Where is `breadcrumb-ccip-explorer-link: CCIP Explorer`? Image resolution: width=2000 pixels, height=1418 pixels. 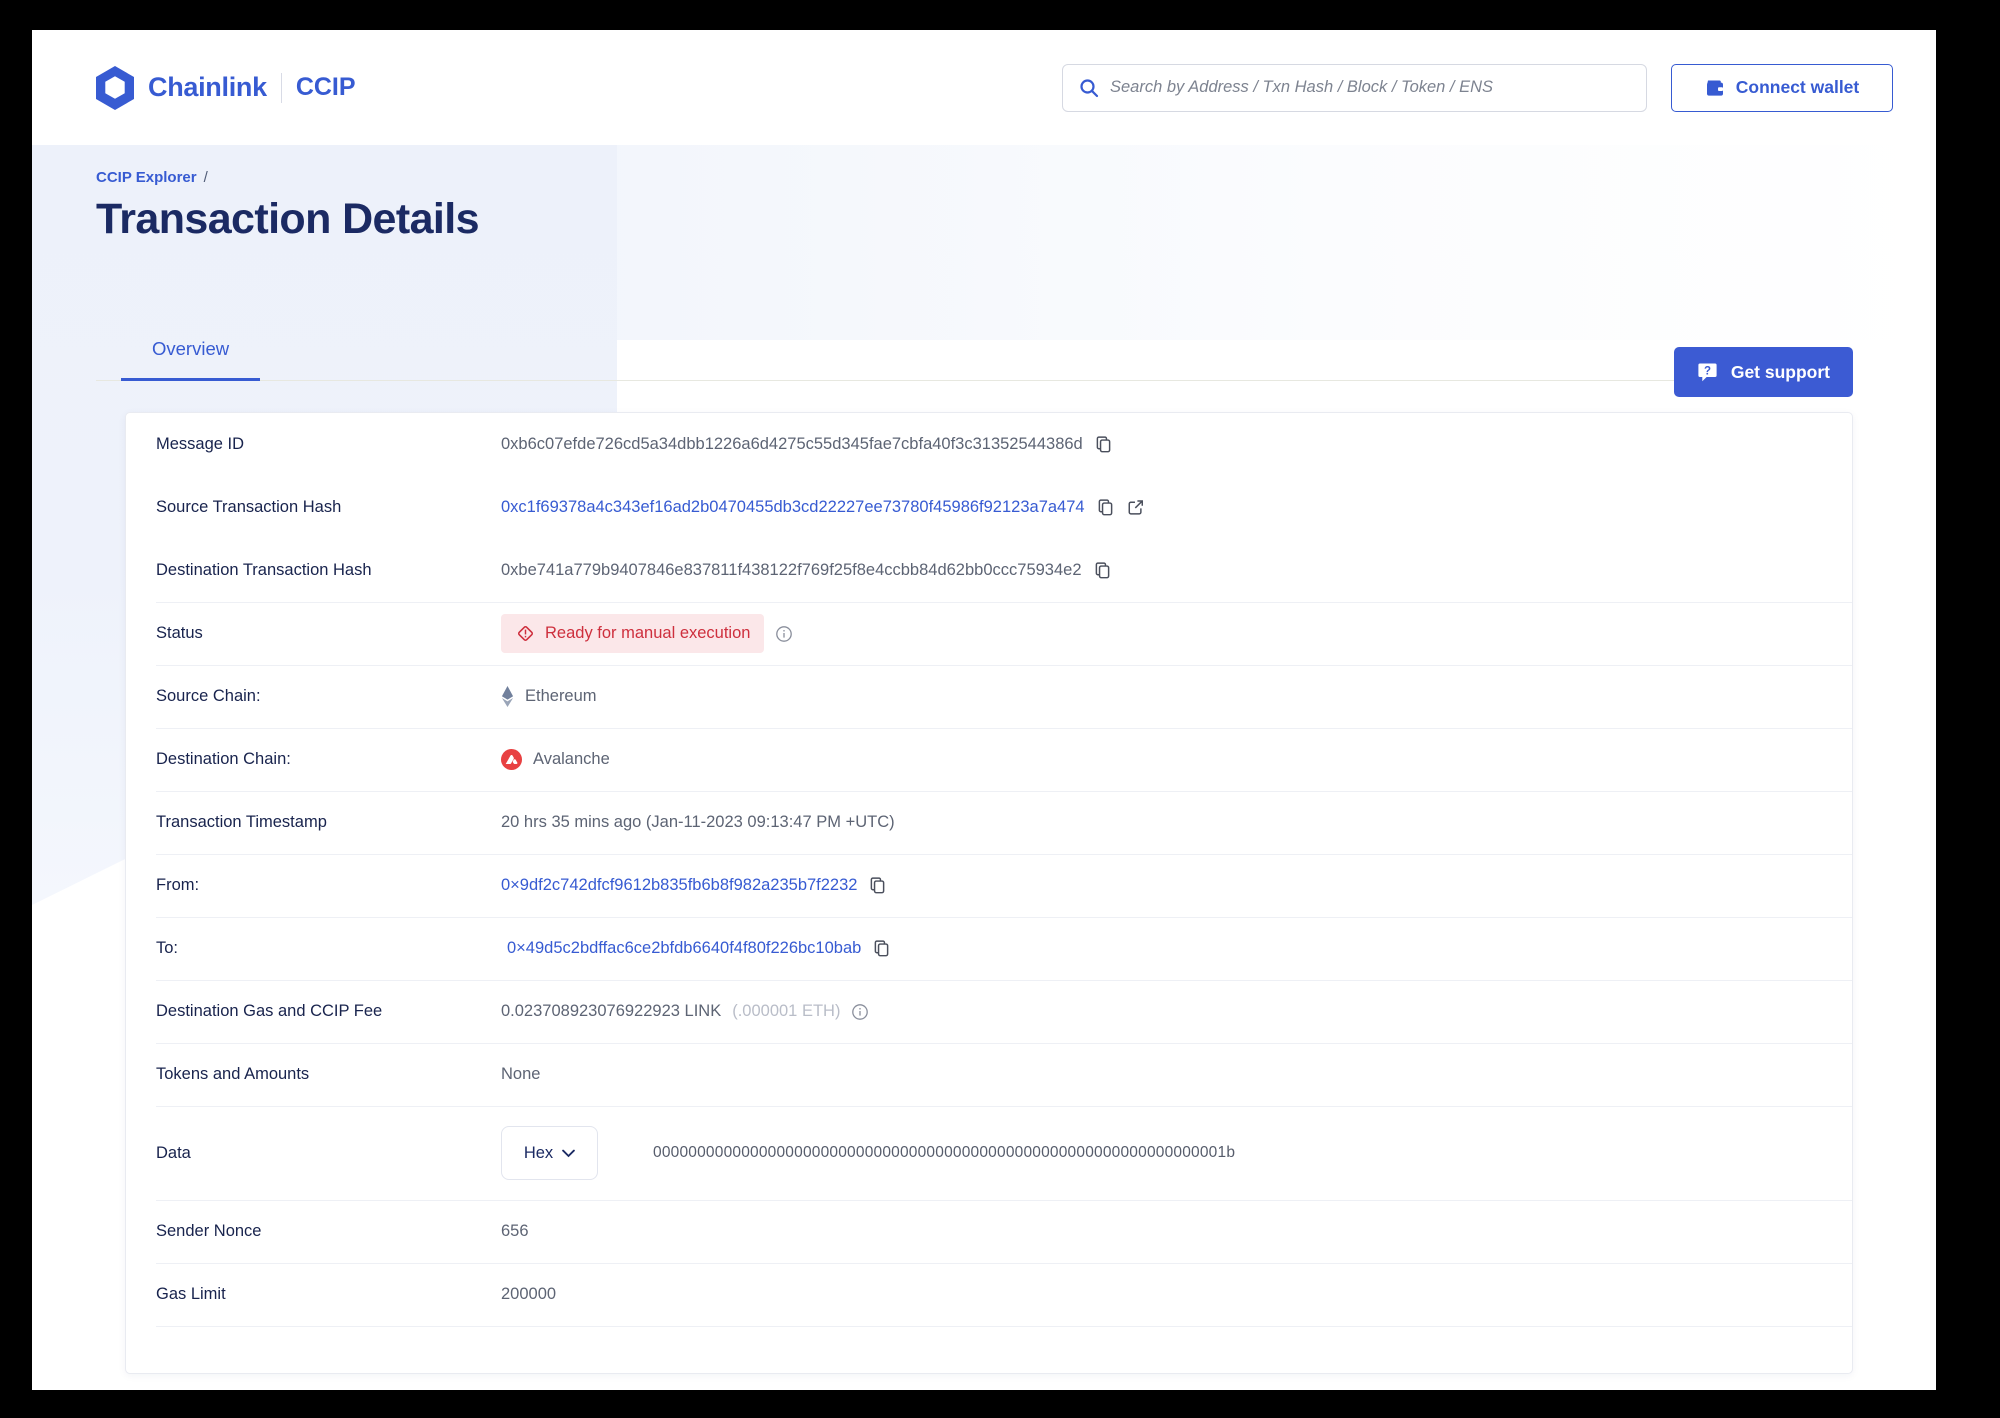
breadcrumb-ccip-explorer-link: CCIP Explorer is located at coordinates (146, 177).